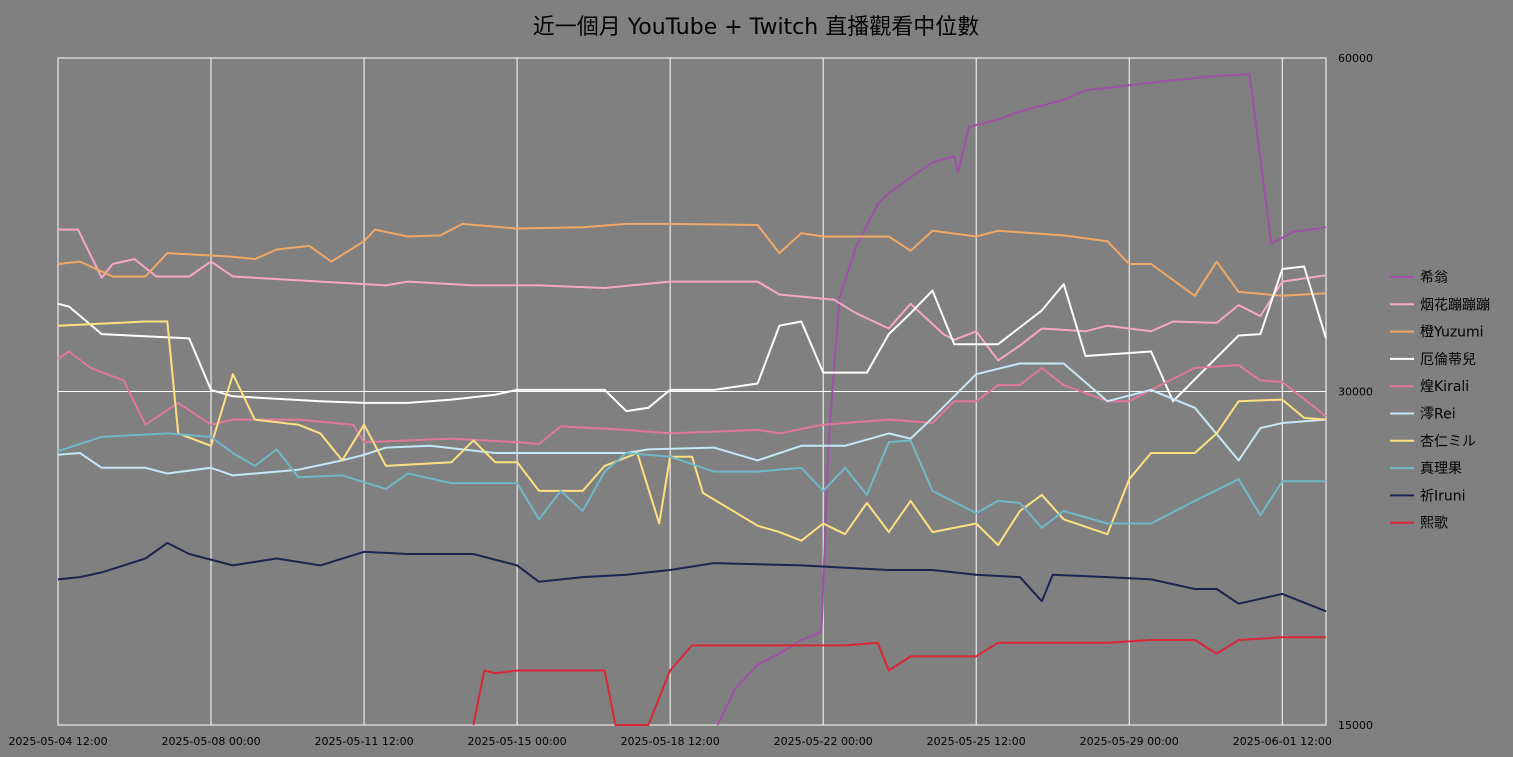 Image resolution: width=1513 pixels, height=757 pixels. Describe the element at coordinates (1355, 58) in the screenshot. I see `y-tick-label: 60000` at that location.